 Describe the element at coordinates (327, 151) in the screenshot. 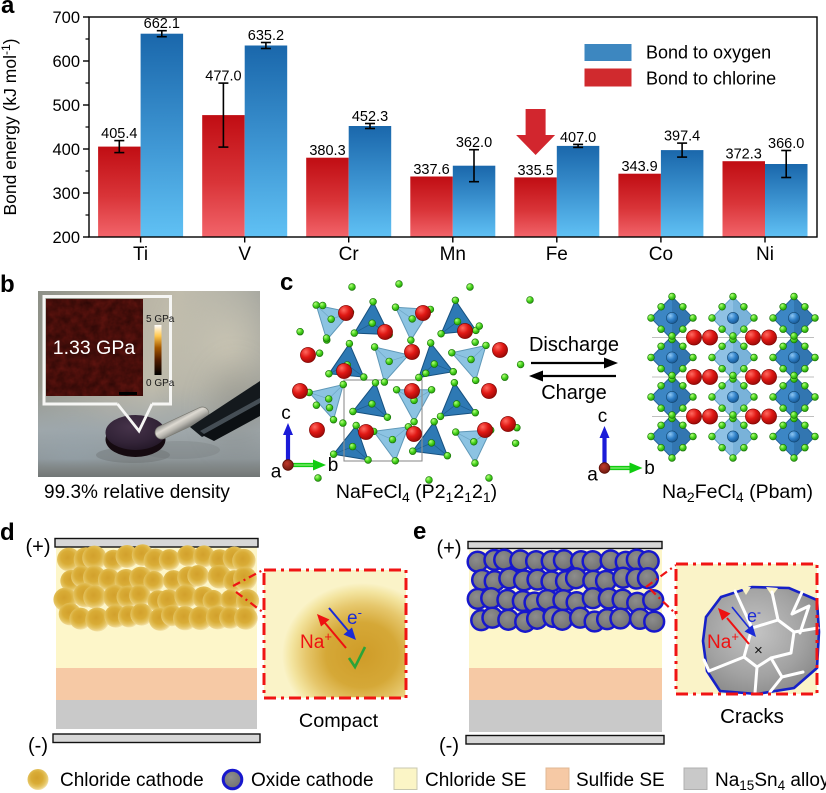

I see `svg-text: 380.3` at that location.